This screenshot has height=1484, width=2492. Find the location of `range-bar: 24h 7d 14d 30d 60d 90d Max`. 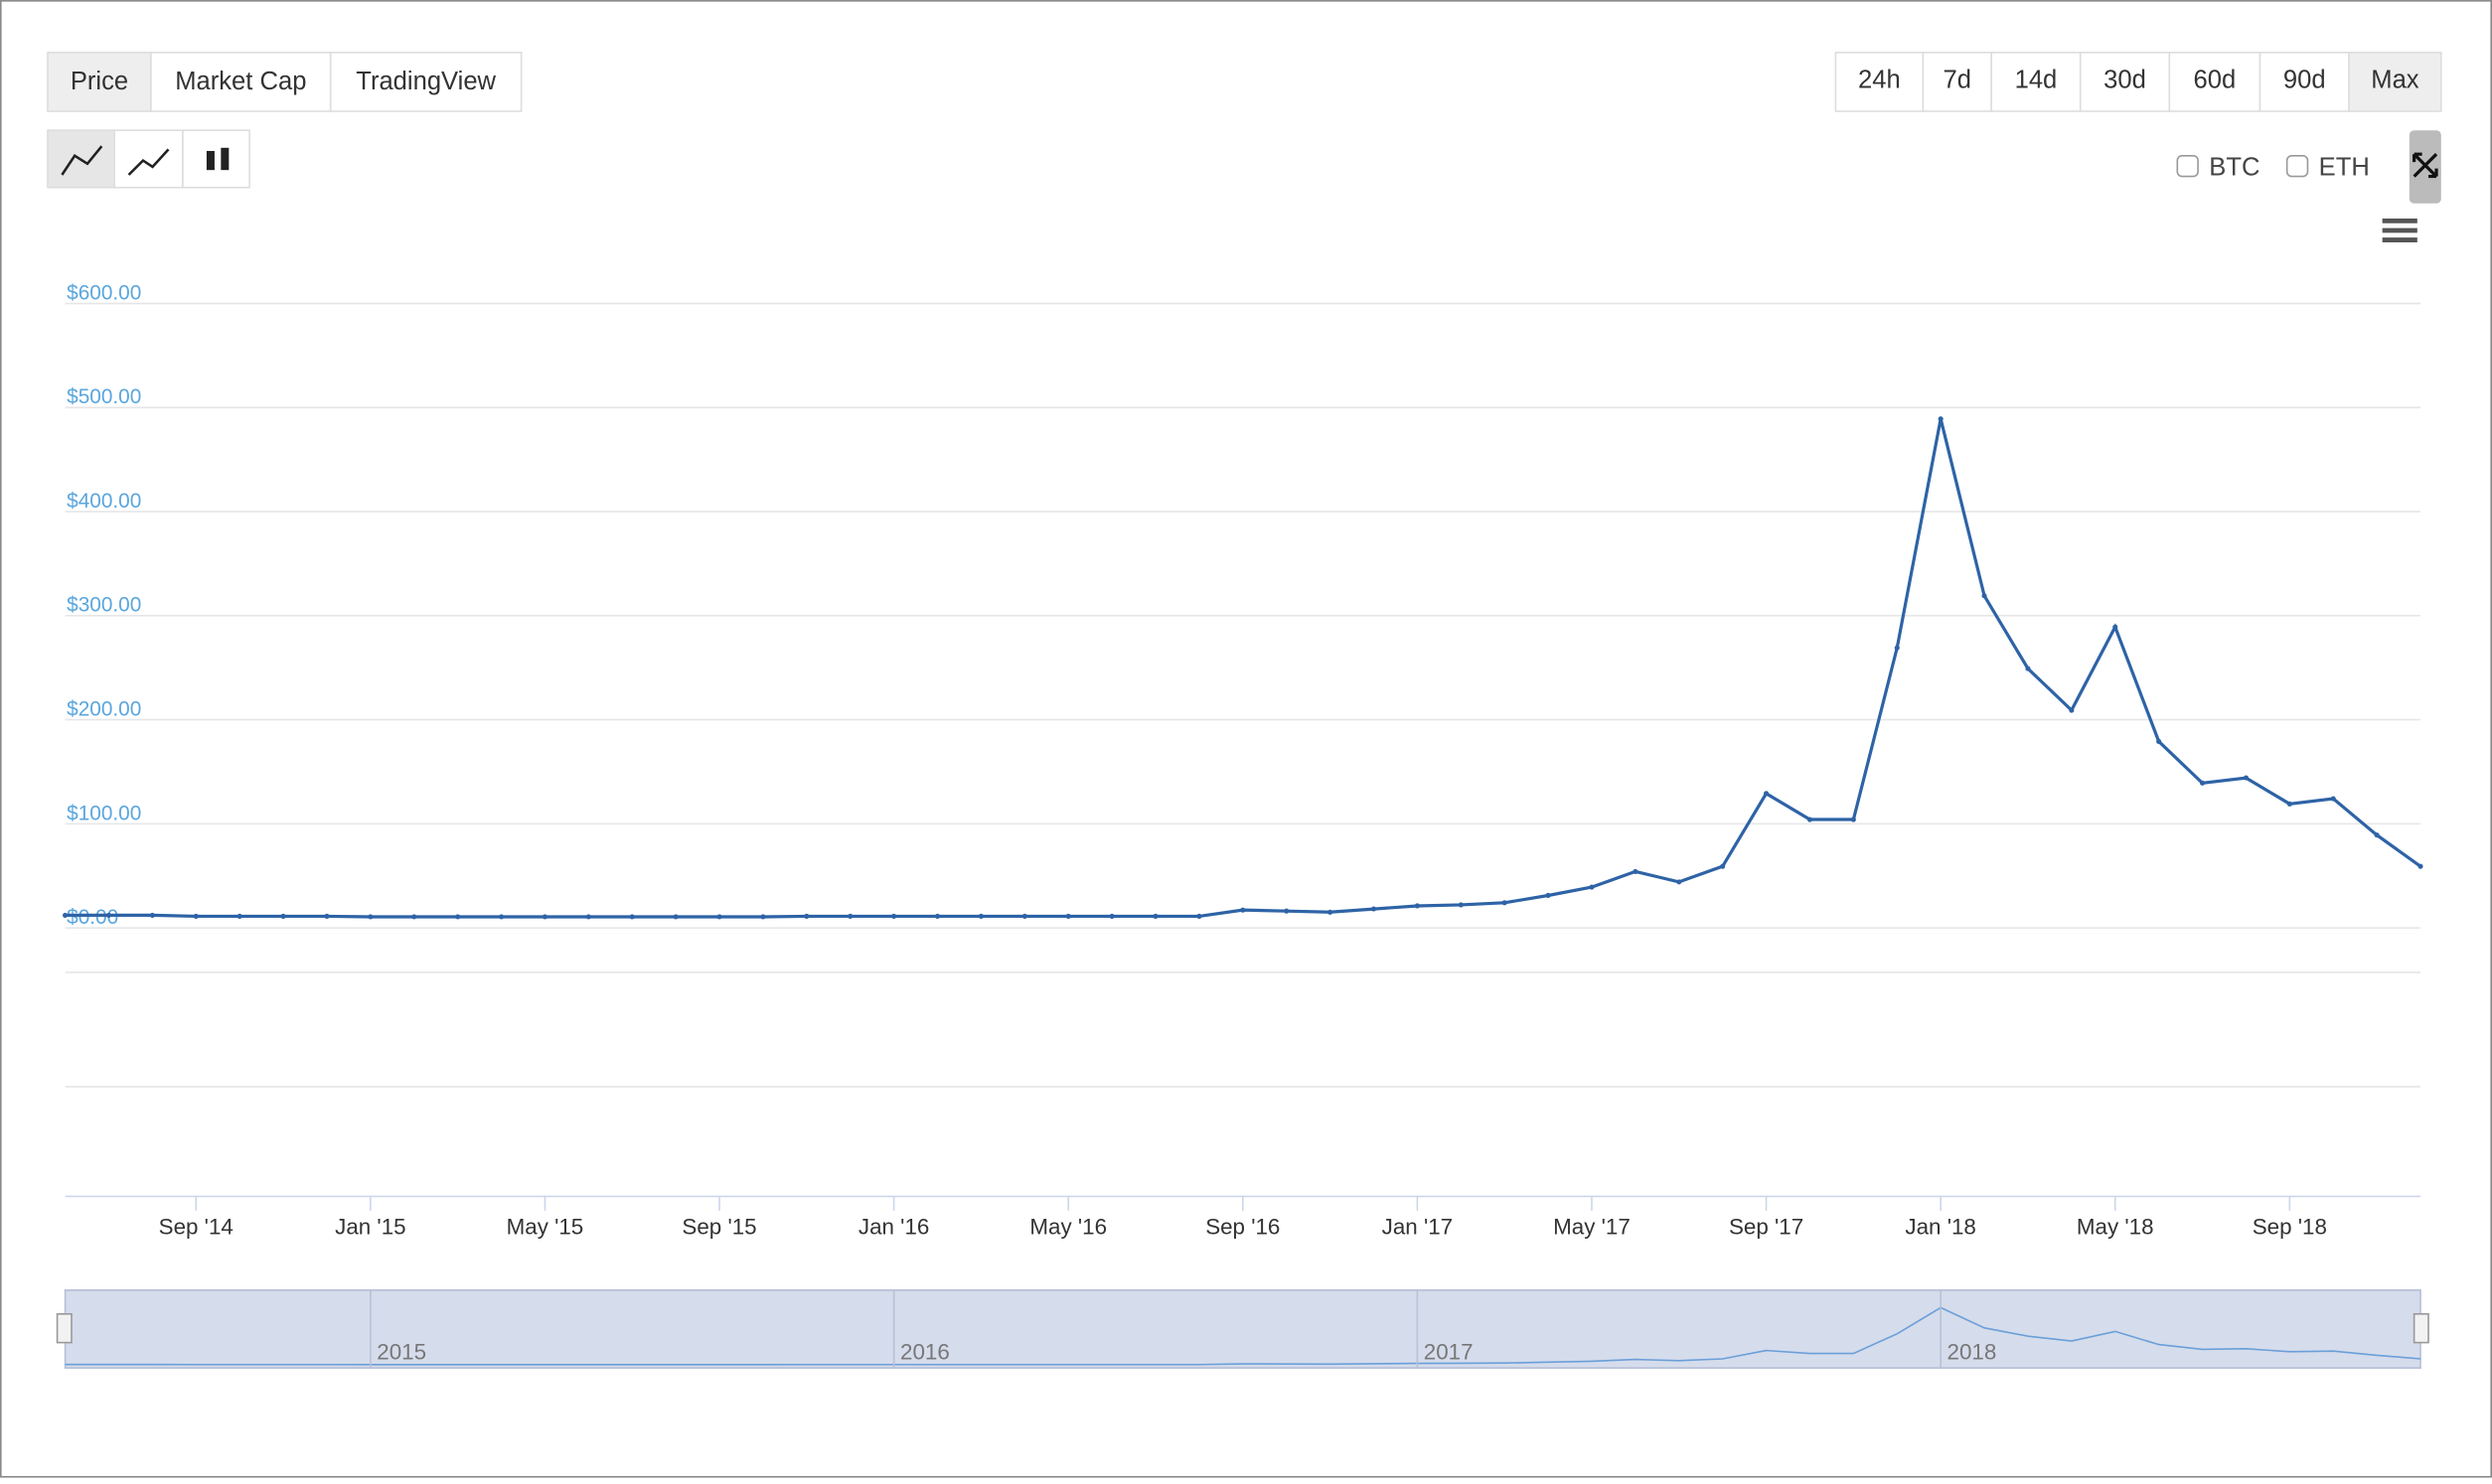

range-bar: 24h 7d 14d 30d 60d 90d Max is located at coordinates (2138, 82).